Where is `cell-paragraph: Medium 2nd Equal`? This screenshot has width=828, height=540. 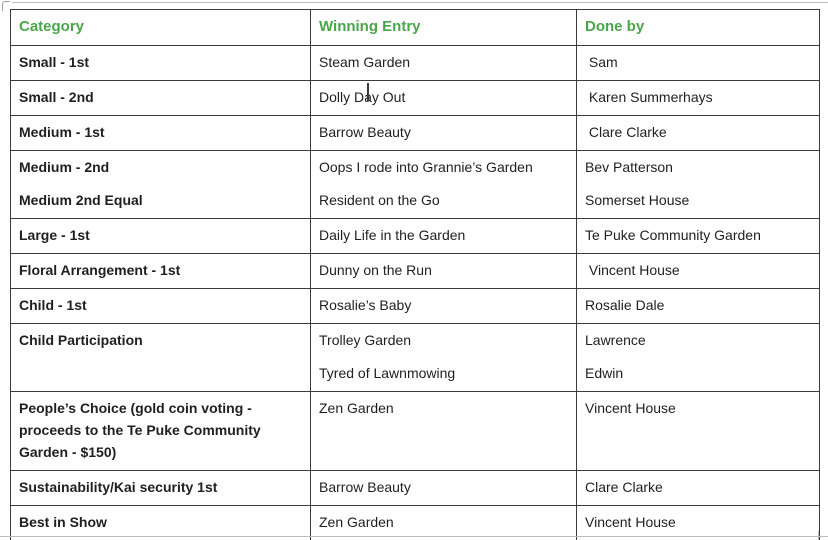 cell-paragraph: Medium 2nd Equal is located at coordinates (81, 200).